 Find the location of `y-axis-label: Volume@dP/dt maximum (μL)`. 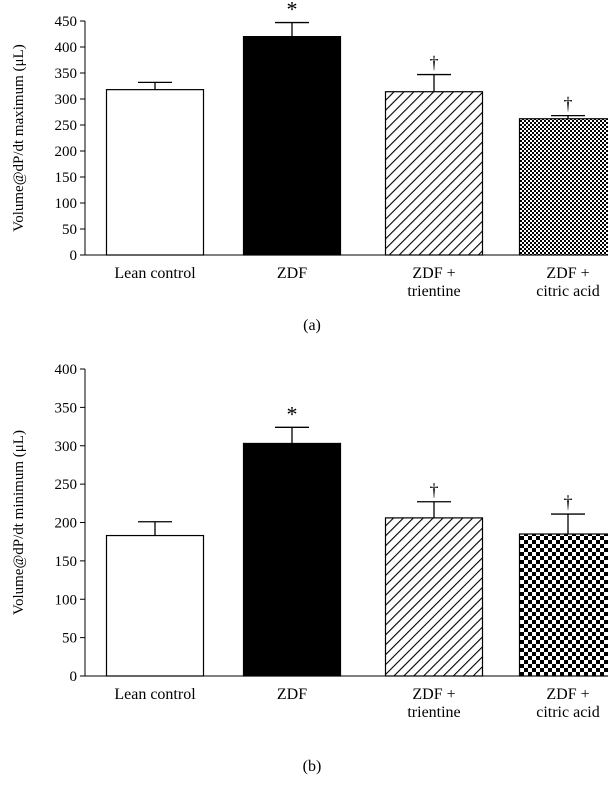

y-axis-label: Volume@dP/dt maximum (μL) is located at coordinates (19, 137).